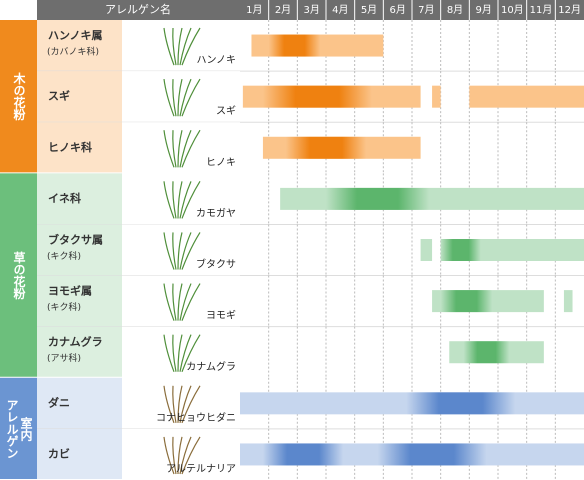 The height and width of the screenshot is (480, 584). I want to click on month-label: 2月, so click(283, 10).